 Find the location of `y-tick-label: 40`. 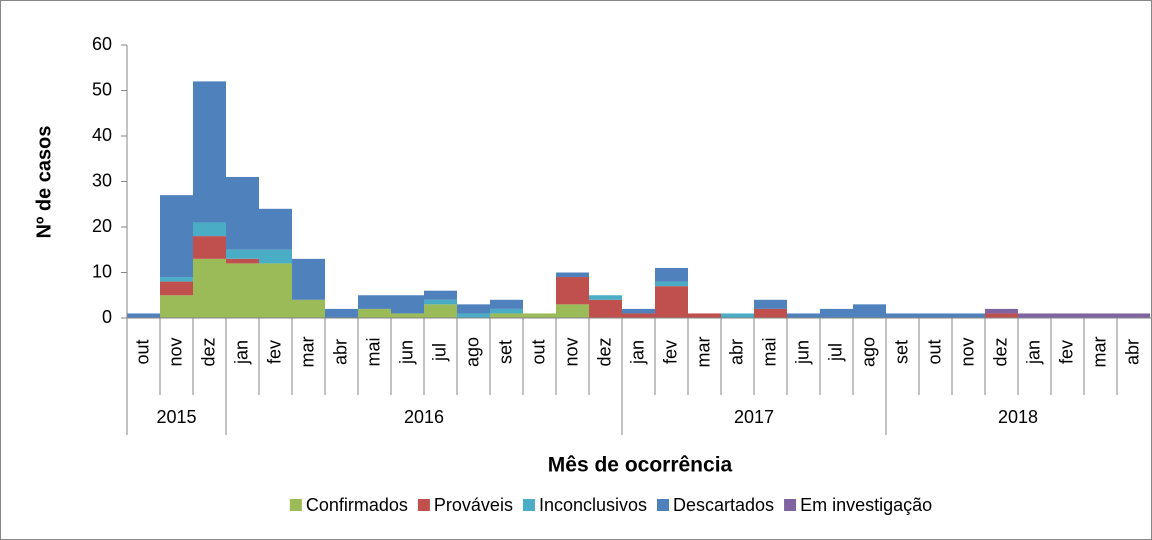

y-tick-label: 40 is located at coordinates (102, 135).